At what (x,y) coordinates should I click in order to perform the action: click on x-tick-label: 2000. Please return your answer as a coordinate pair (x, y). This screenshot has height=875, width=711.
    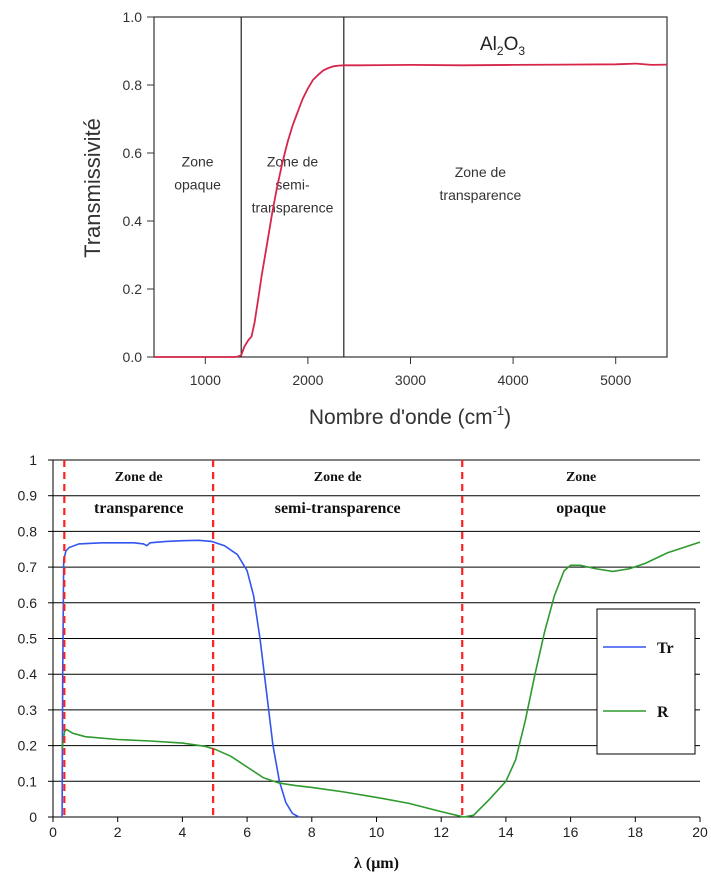
    Looking at the image, I should click on (307, 380).